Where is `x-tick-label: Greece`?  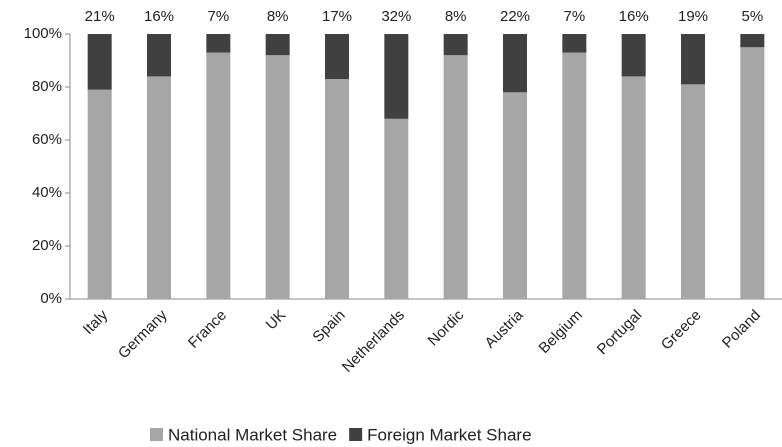 x-tick-label: Greece is located at coordinates (681, 330).